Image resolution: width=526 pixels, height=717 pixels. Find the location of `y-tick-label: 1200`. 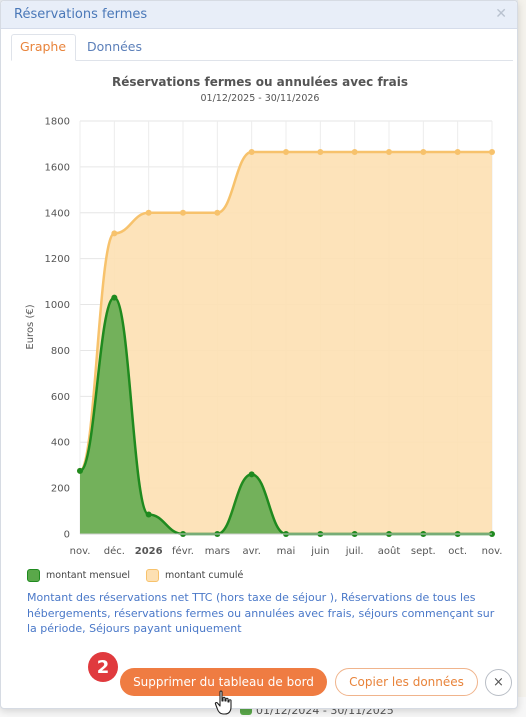

y-tick-label: 1200 is located at coordinates (57, 259).